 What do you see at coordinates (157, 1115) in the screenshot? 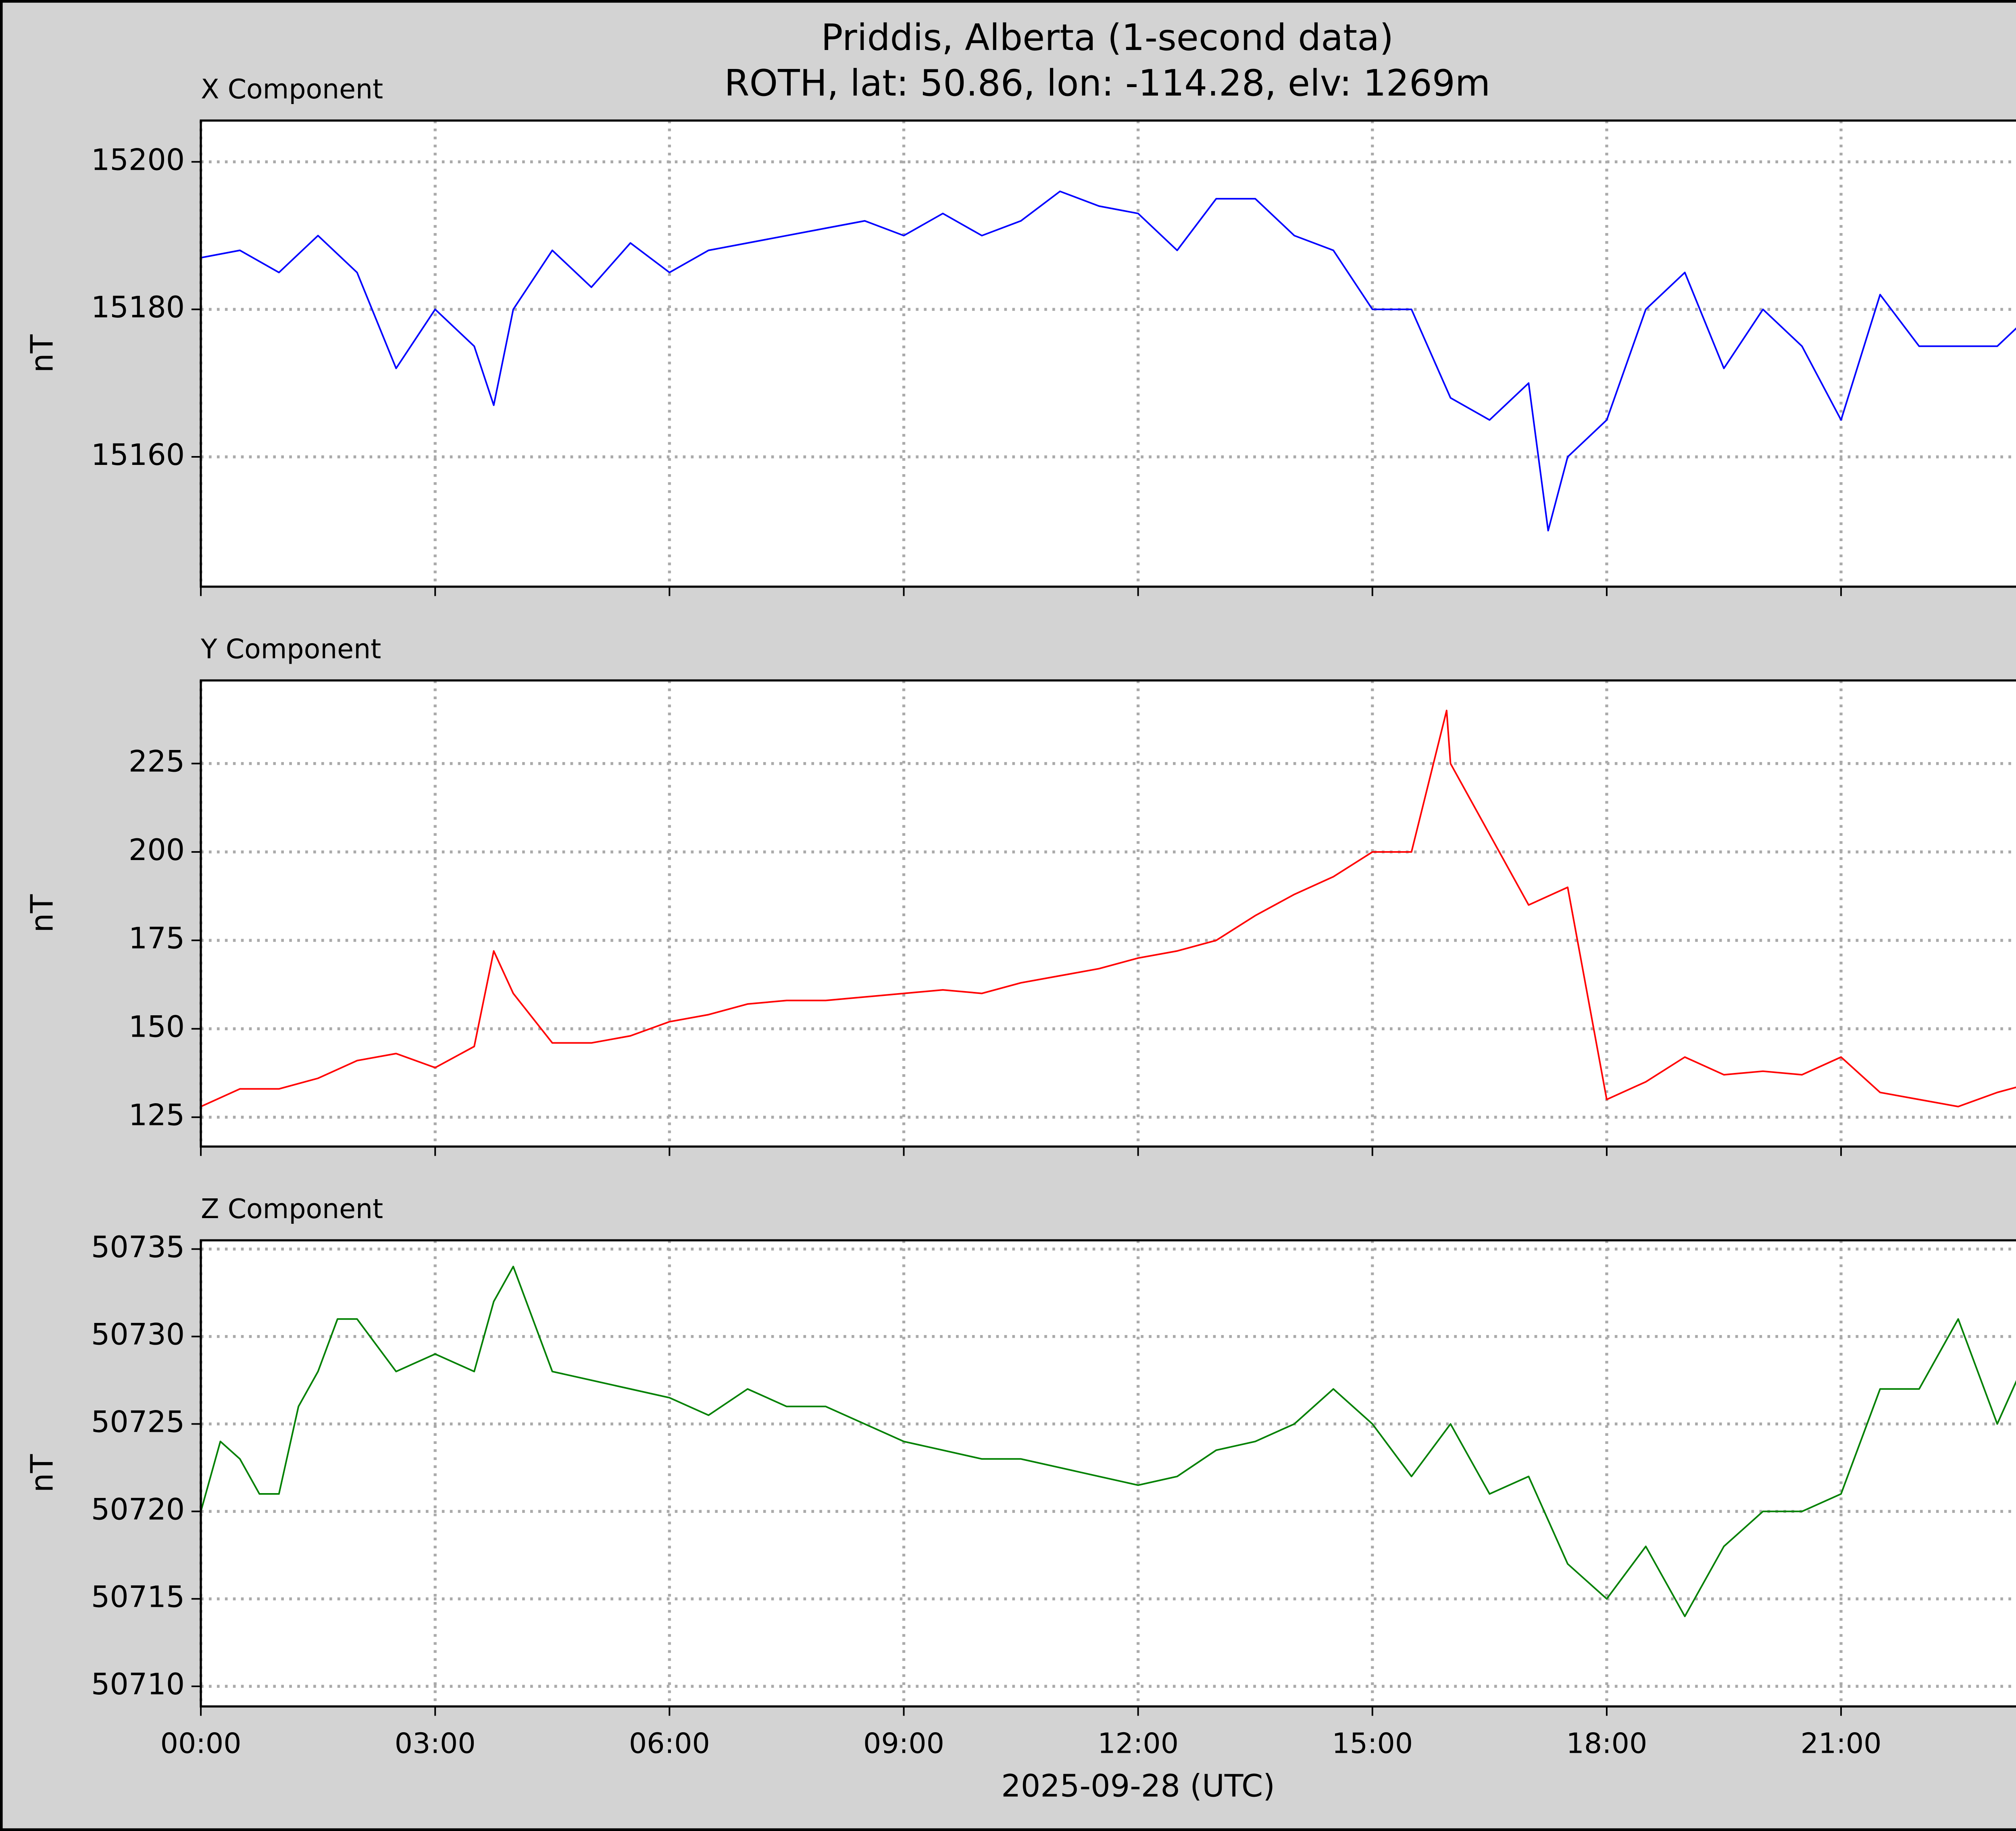
I see `y-tick-label: 125` at bounding box center [157, 1115].